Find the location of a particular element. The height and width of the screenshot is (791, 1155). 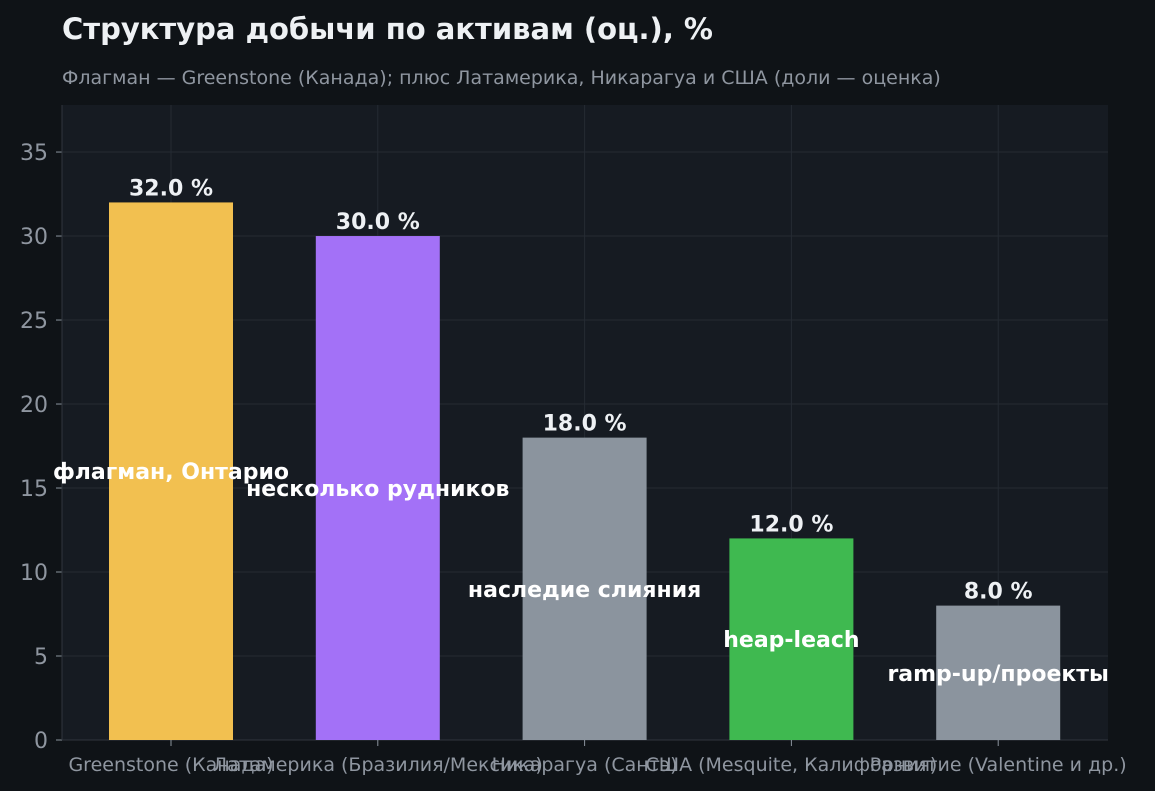

y-tick-label: 15 is located at coordinates (34, 489).